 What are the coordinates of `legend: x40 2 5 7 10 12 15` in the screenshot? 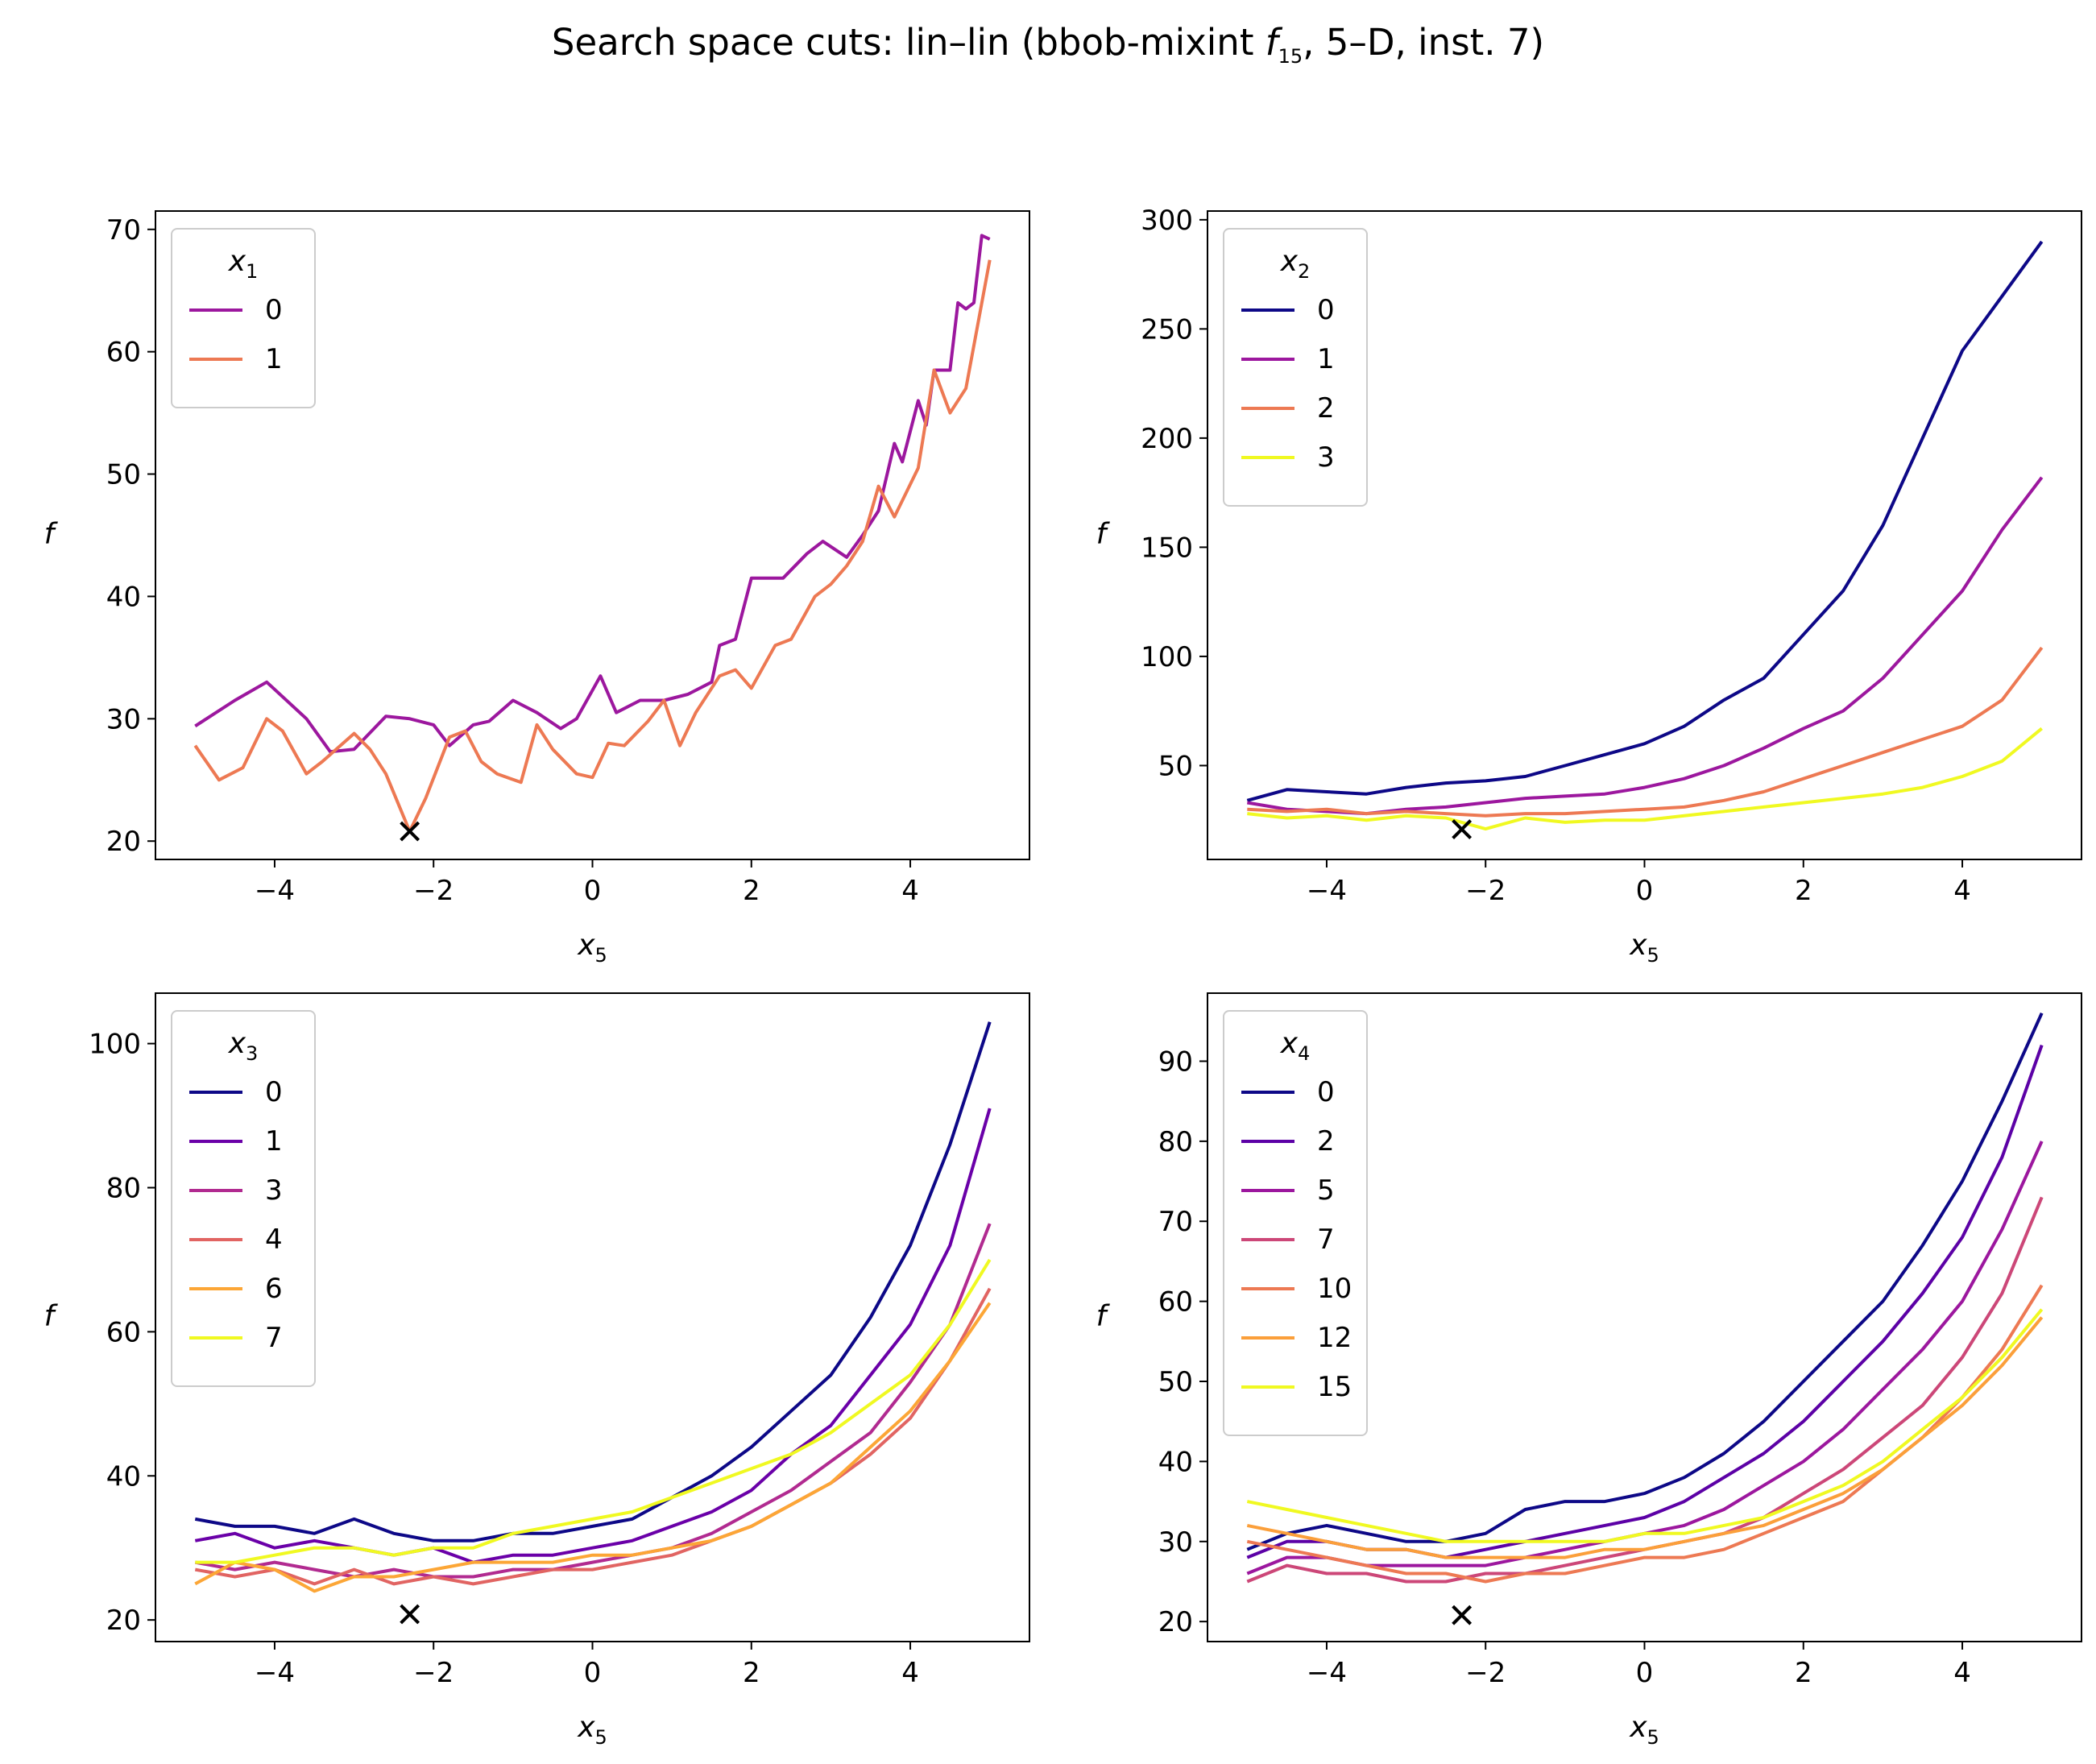 It's located at (1295, 1223).